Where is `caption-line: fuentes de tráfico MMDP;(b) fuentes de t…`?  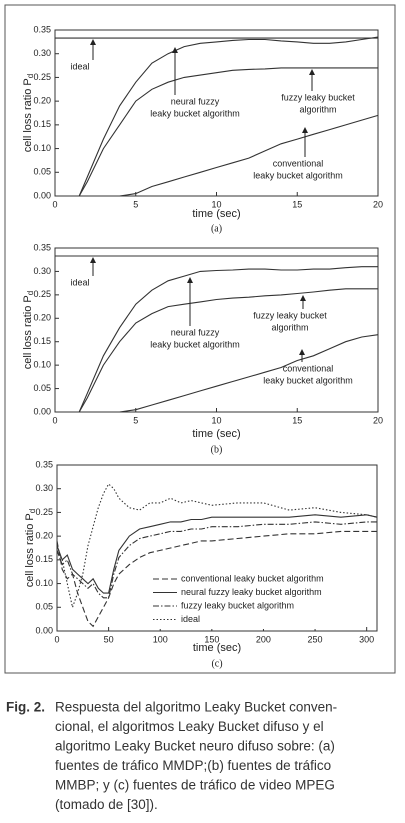
caption-line: fuentes de tráfico MMDP;(b) fuentes de t… is located at coordinates (193, 765).